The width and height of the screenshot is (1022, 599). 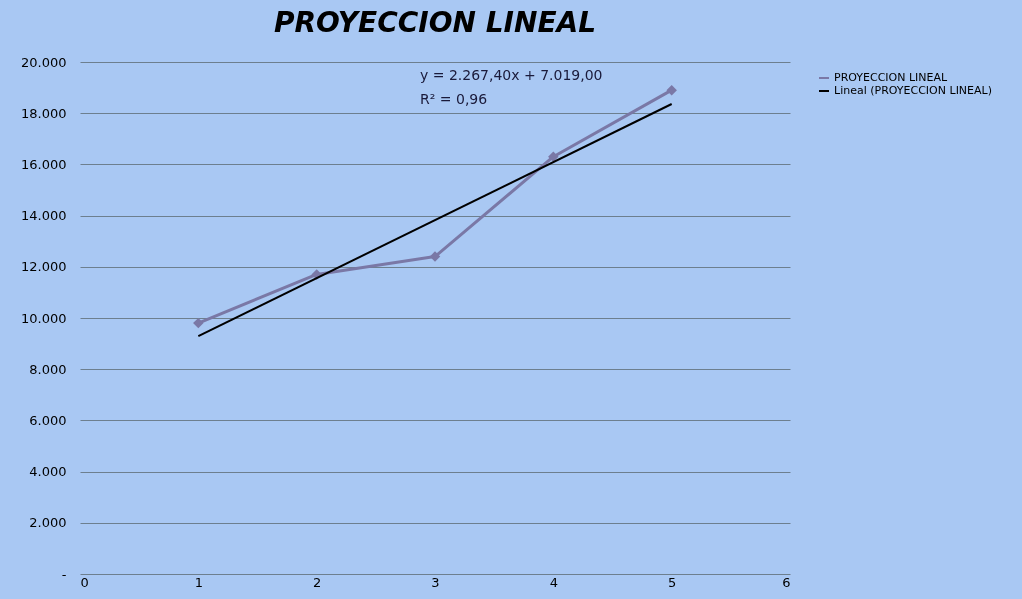 I want to click on chart-title: PROYECCION LINEAL, so click(x=435, y=22).